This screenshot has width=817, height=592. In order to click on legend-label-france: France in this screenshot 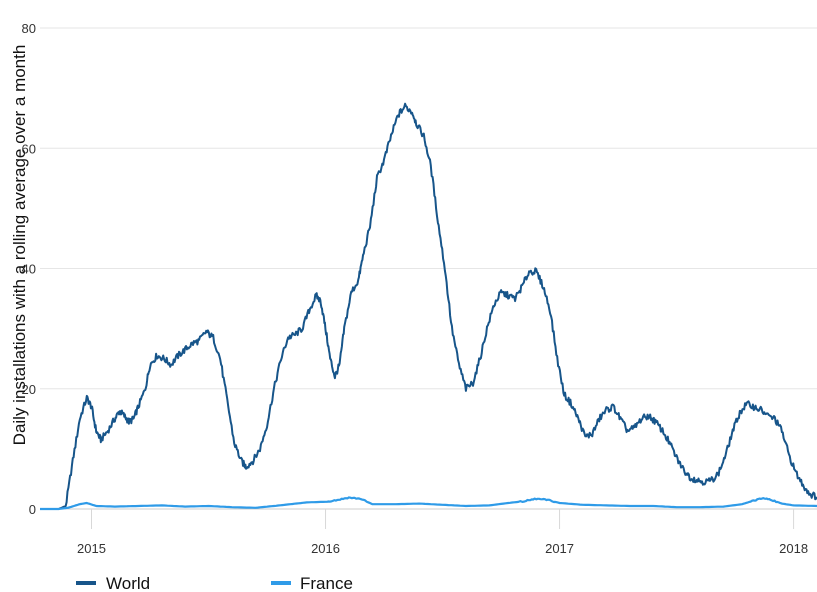, I will do `click(326, 583)`.